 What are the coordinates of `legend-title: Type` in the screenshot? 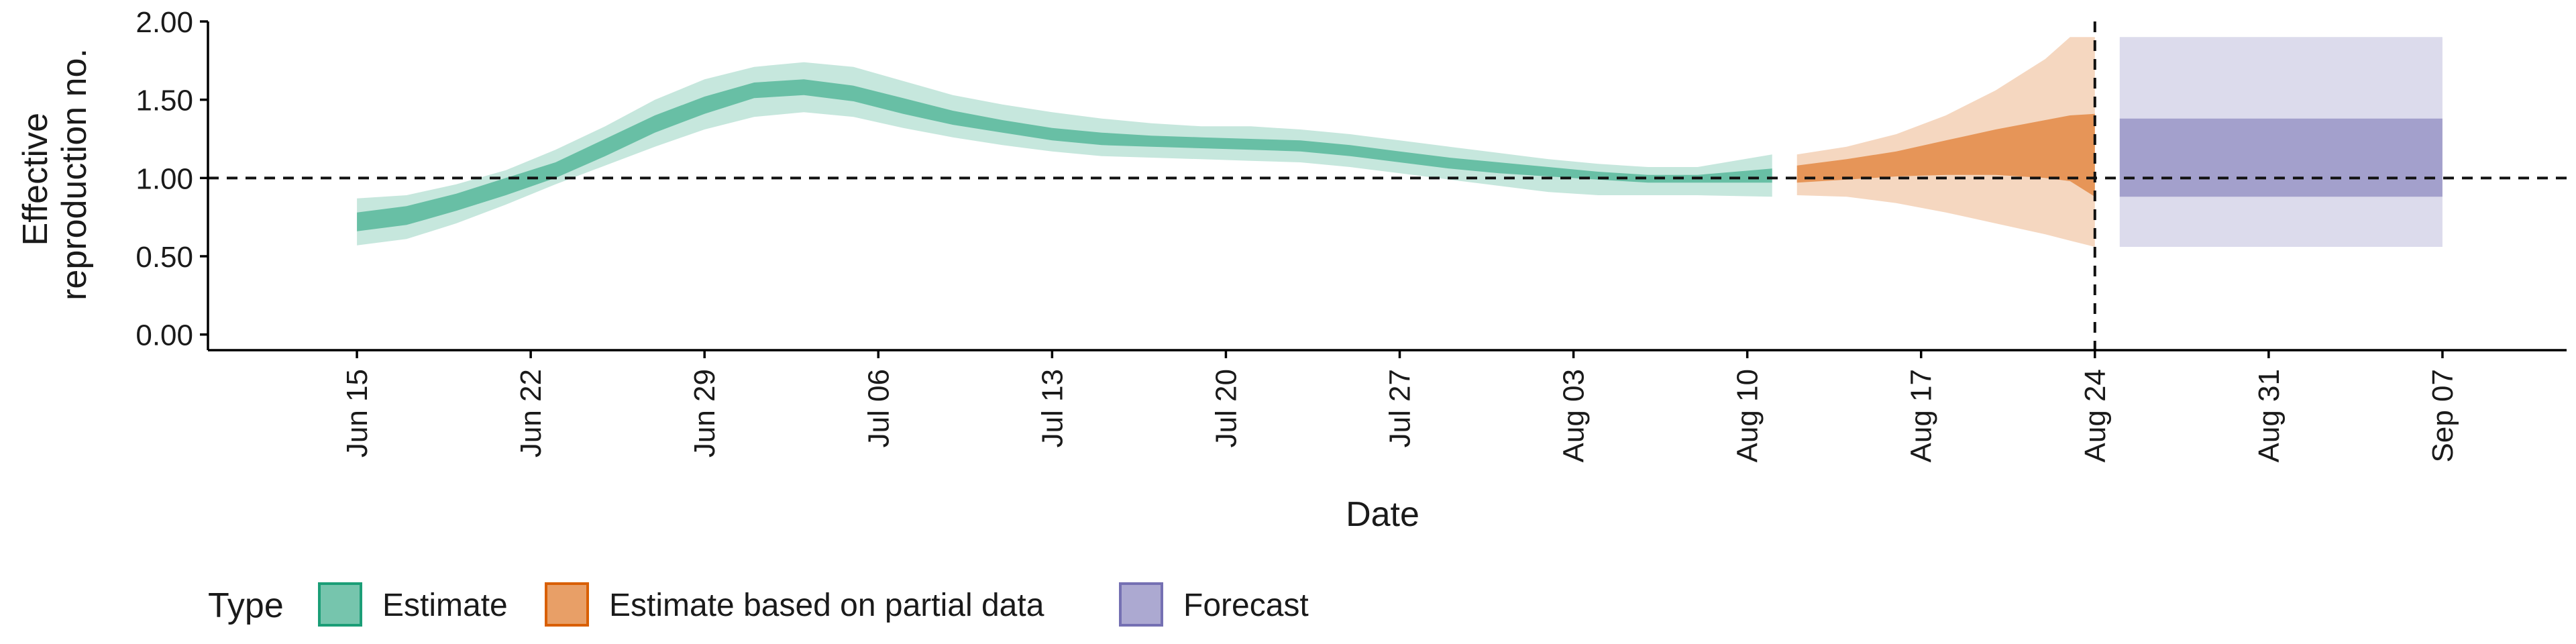 It's located at (246, 605).